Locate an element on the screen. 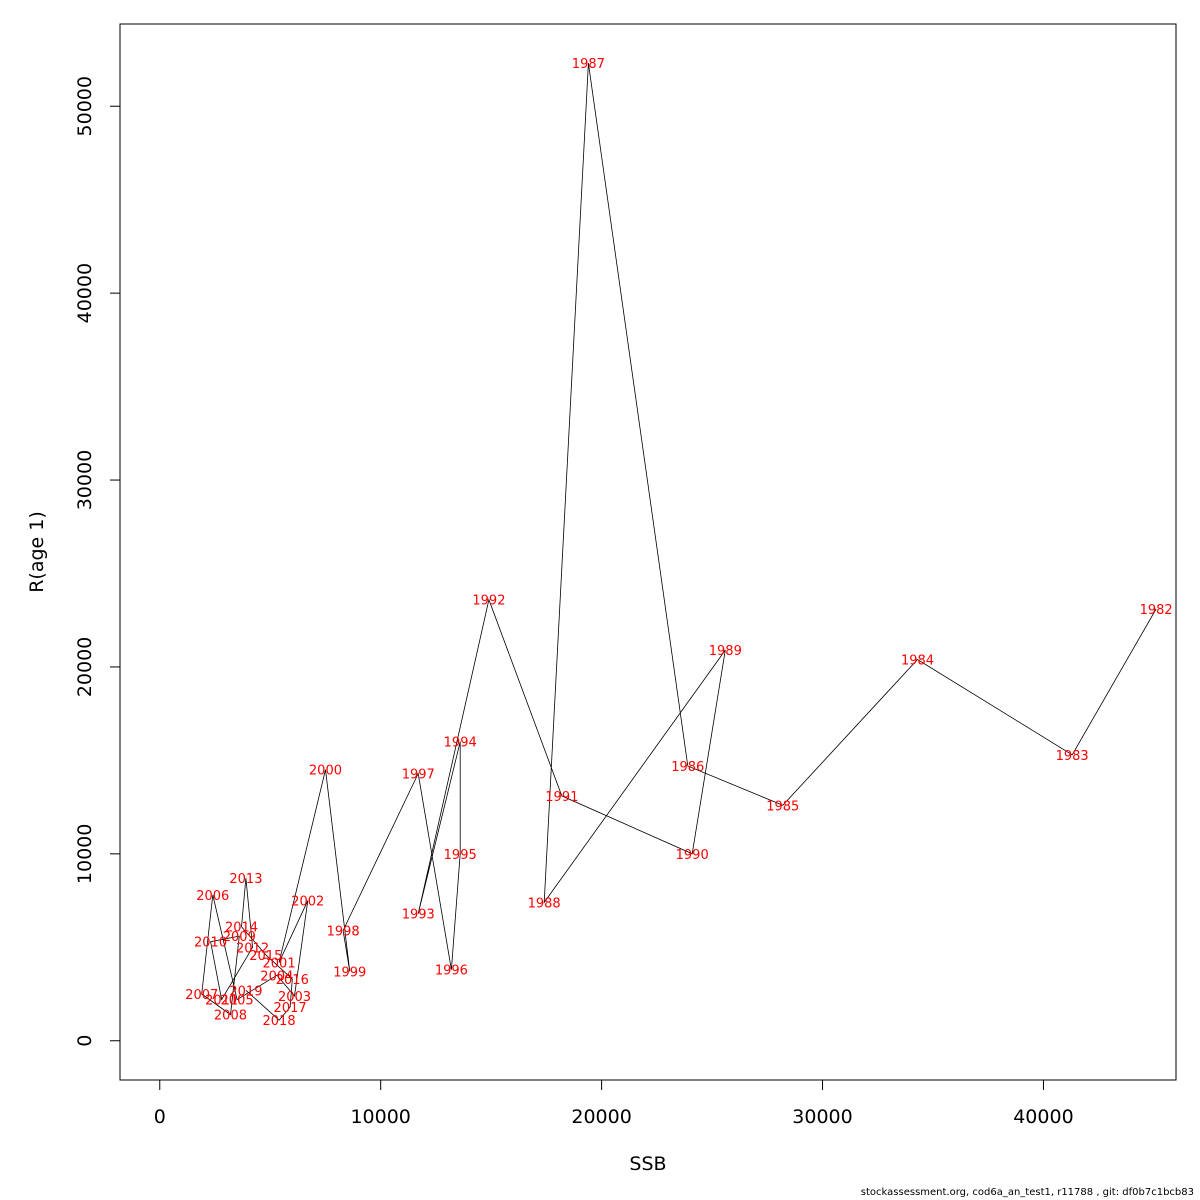  x-tick-label: 0 is located at coordinates (160, 1117).